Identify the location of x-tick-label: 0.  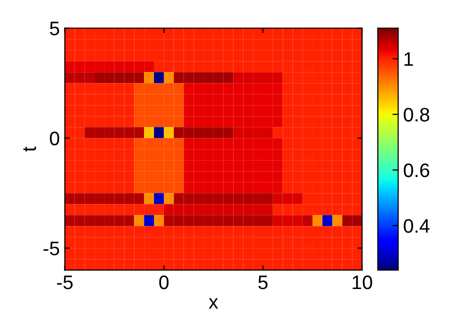
(164, 282).